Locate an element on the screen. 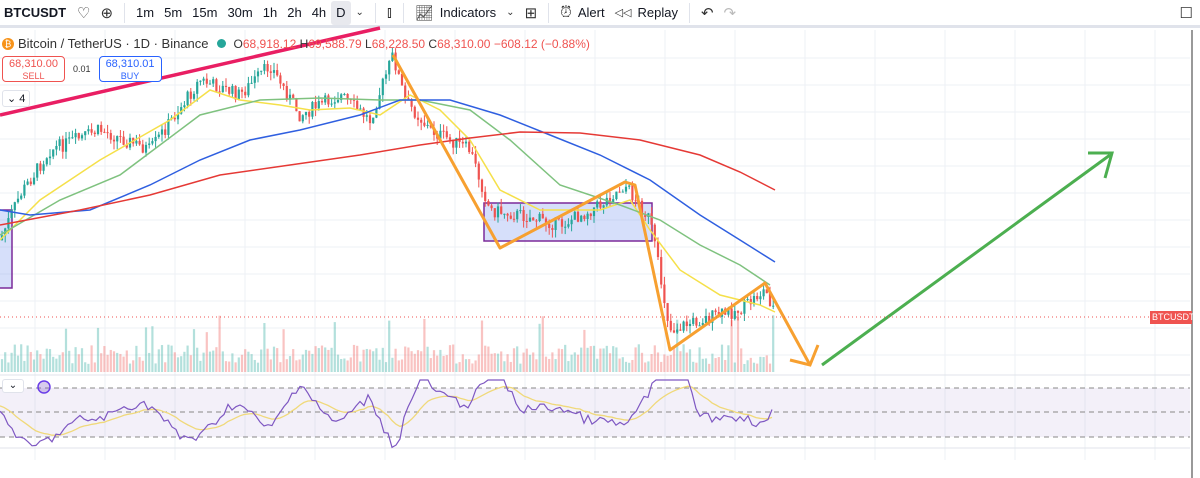  timeframe-d: D is located at coordinates (341, 12).